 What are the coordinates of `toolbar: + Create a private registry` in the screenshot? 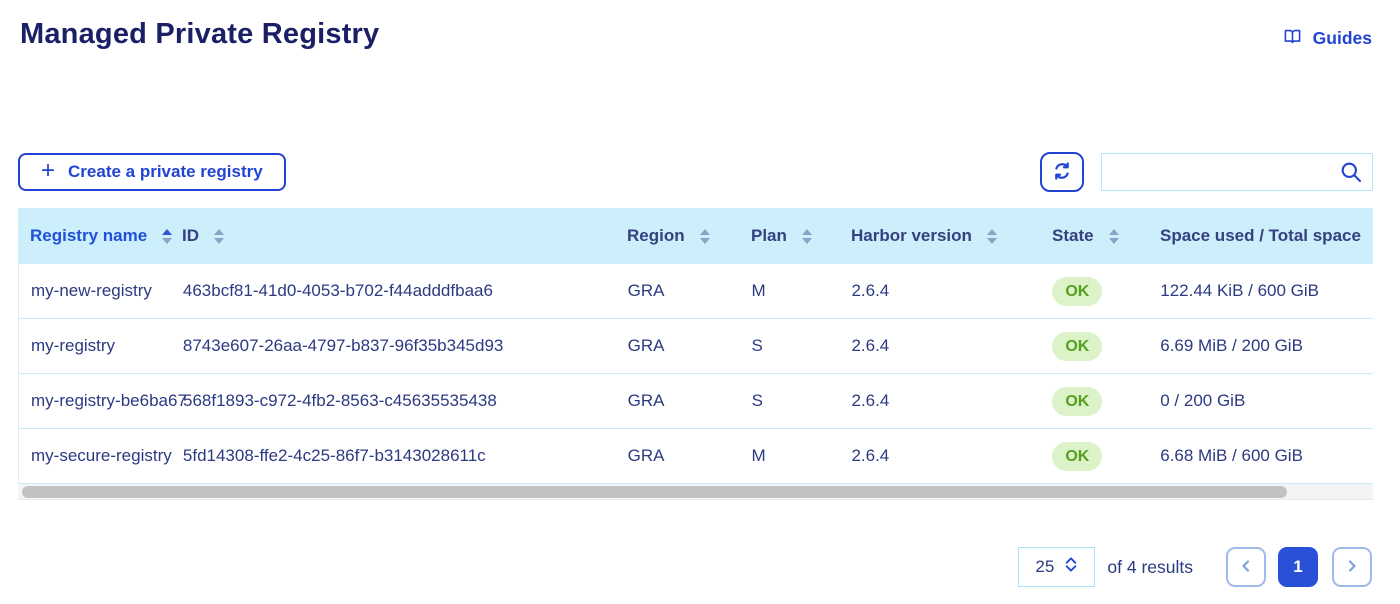 It's located at (695, 172).